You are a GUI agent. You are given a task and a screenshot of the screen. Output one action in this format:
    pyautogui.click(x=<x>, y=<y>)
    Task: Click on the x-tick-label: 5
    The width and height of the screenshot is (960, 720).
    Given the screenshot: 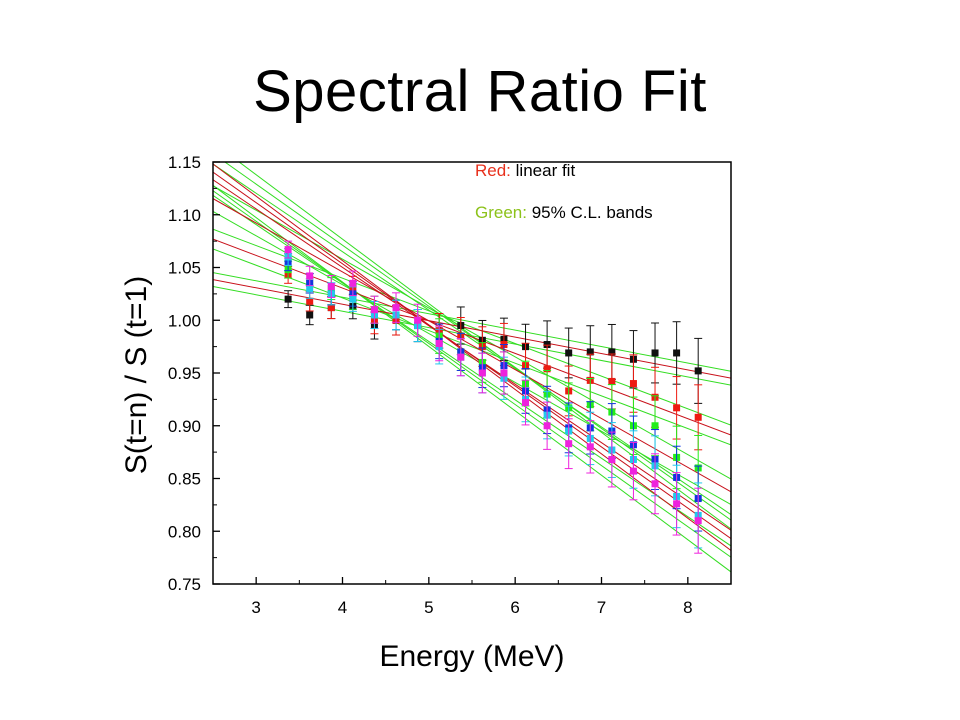 What is the action you would take?
    pyautogui.click(x=428, y=607)
    